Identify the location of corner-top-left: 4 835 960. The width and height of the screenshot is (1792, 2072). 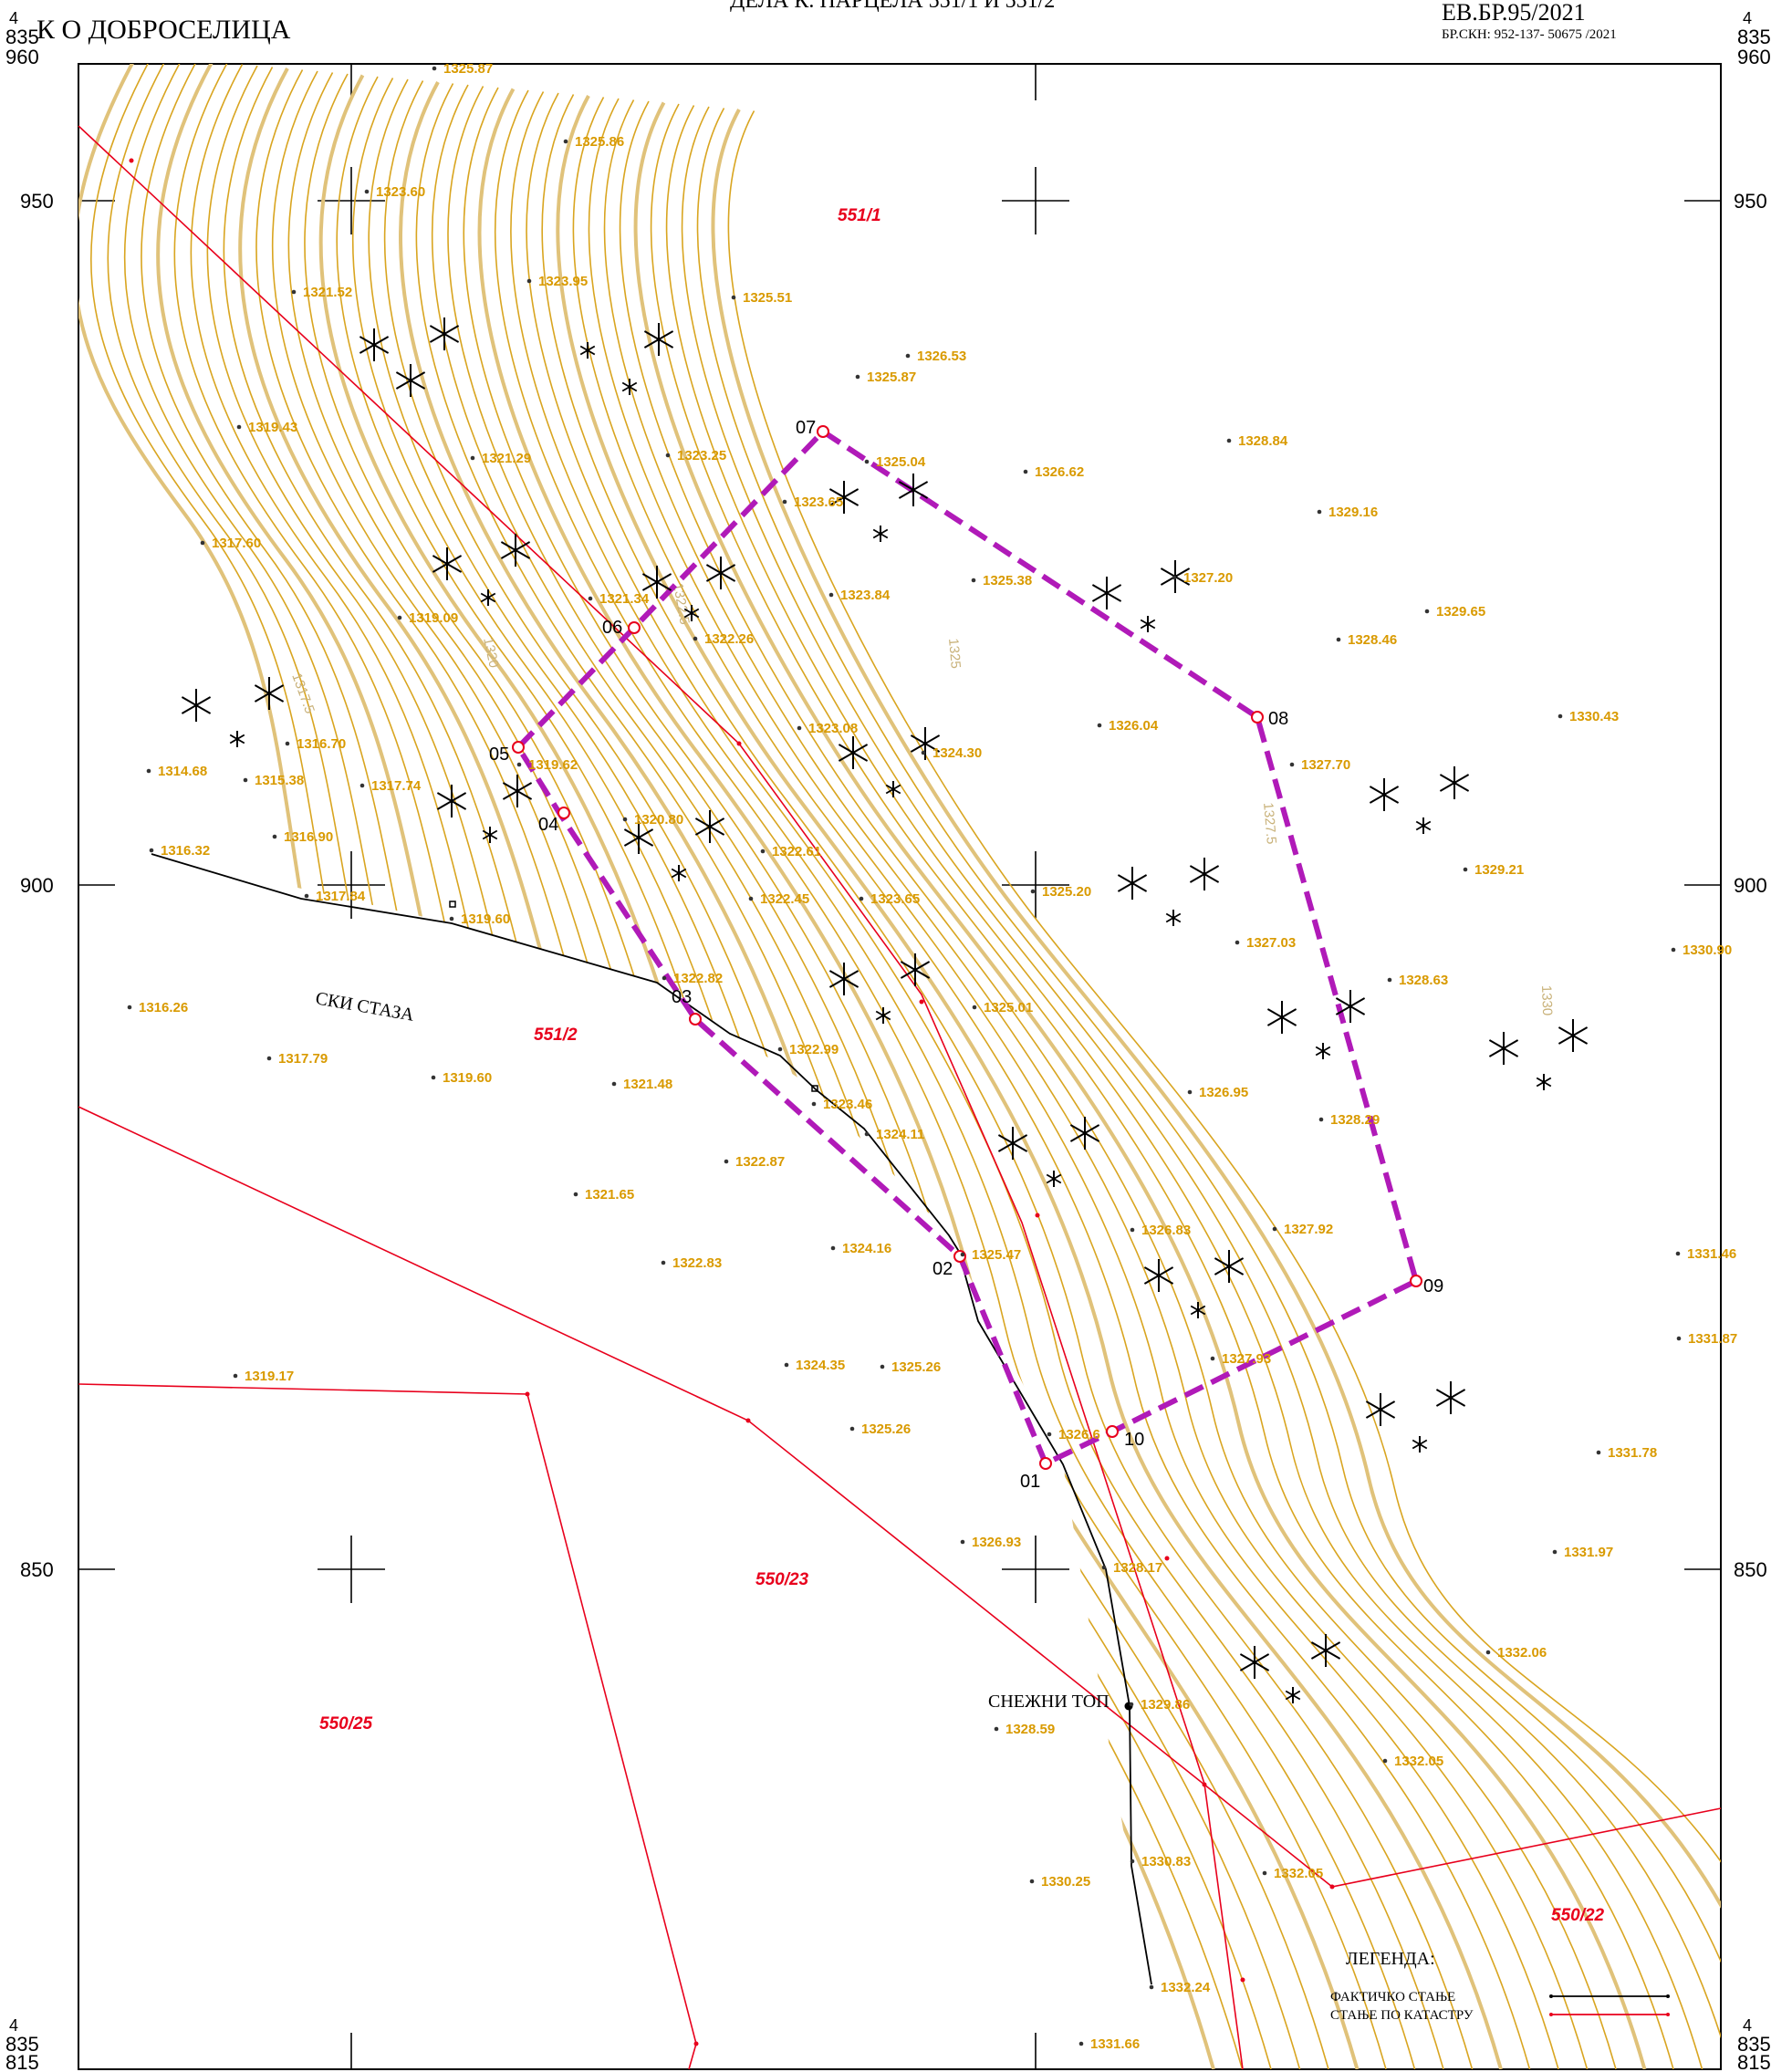
(22, 38).